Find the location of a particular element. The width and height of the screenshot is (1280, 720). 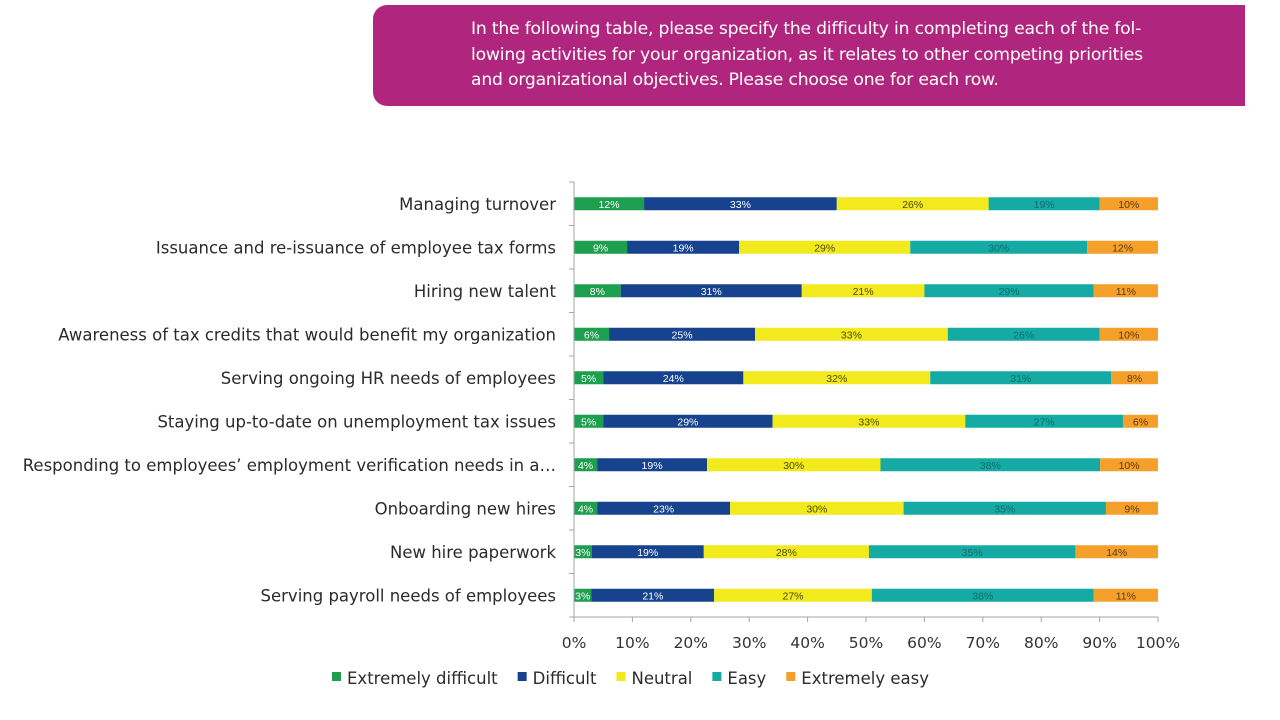

data-label: 5% is located at coordinates (588, 422).